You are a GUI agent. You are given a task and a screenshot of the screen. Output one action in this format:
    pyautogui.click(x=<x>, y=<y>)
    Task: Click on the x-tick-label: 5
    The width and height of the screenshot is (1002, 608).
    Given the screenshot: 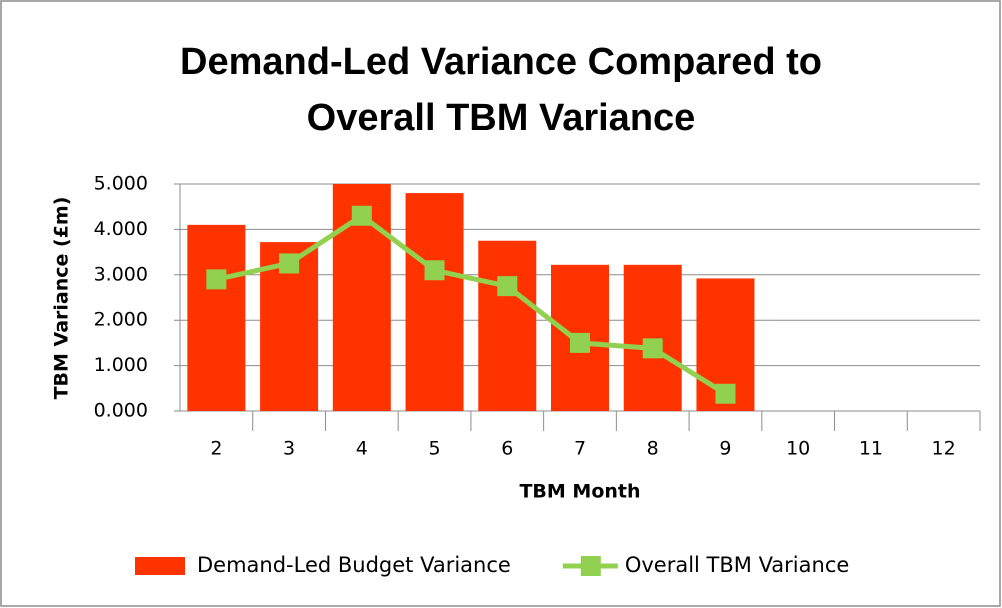 What is the action you would take?
    pyautogui.click(x=434, y=449)
    